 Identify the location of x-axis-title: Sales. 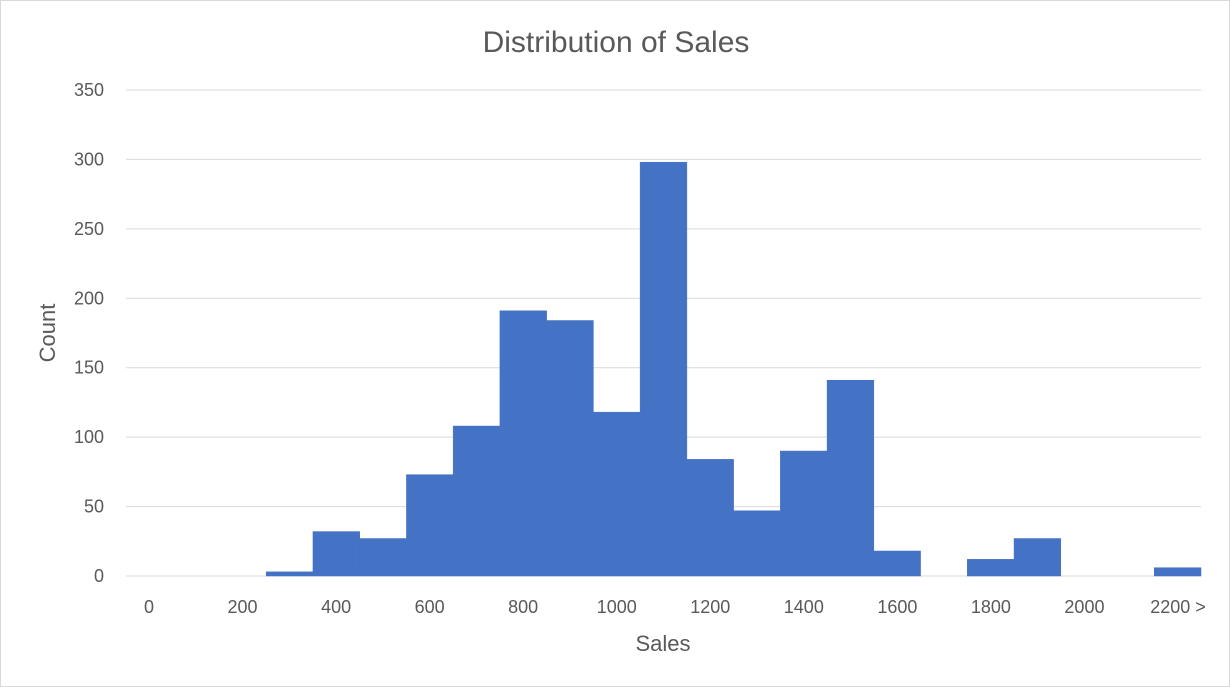
(662, 643).